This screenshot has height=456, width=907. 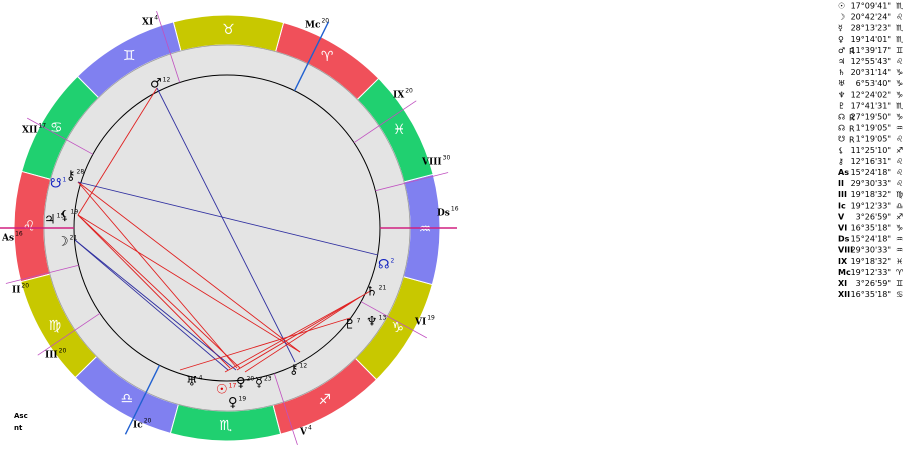 What do you see at coordinates (840, 28) in the screenshot?
I see `row-symbol: ☿` at bounding box center [840, 28].